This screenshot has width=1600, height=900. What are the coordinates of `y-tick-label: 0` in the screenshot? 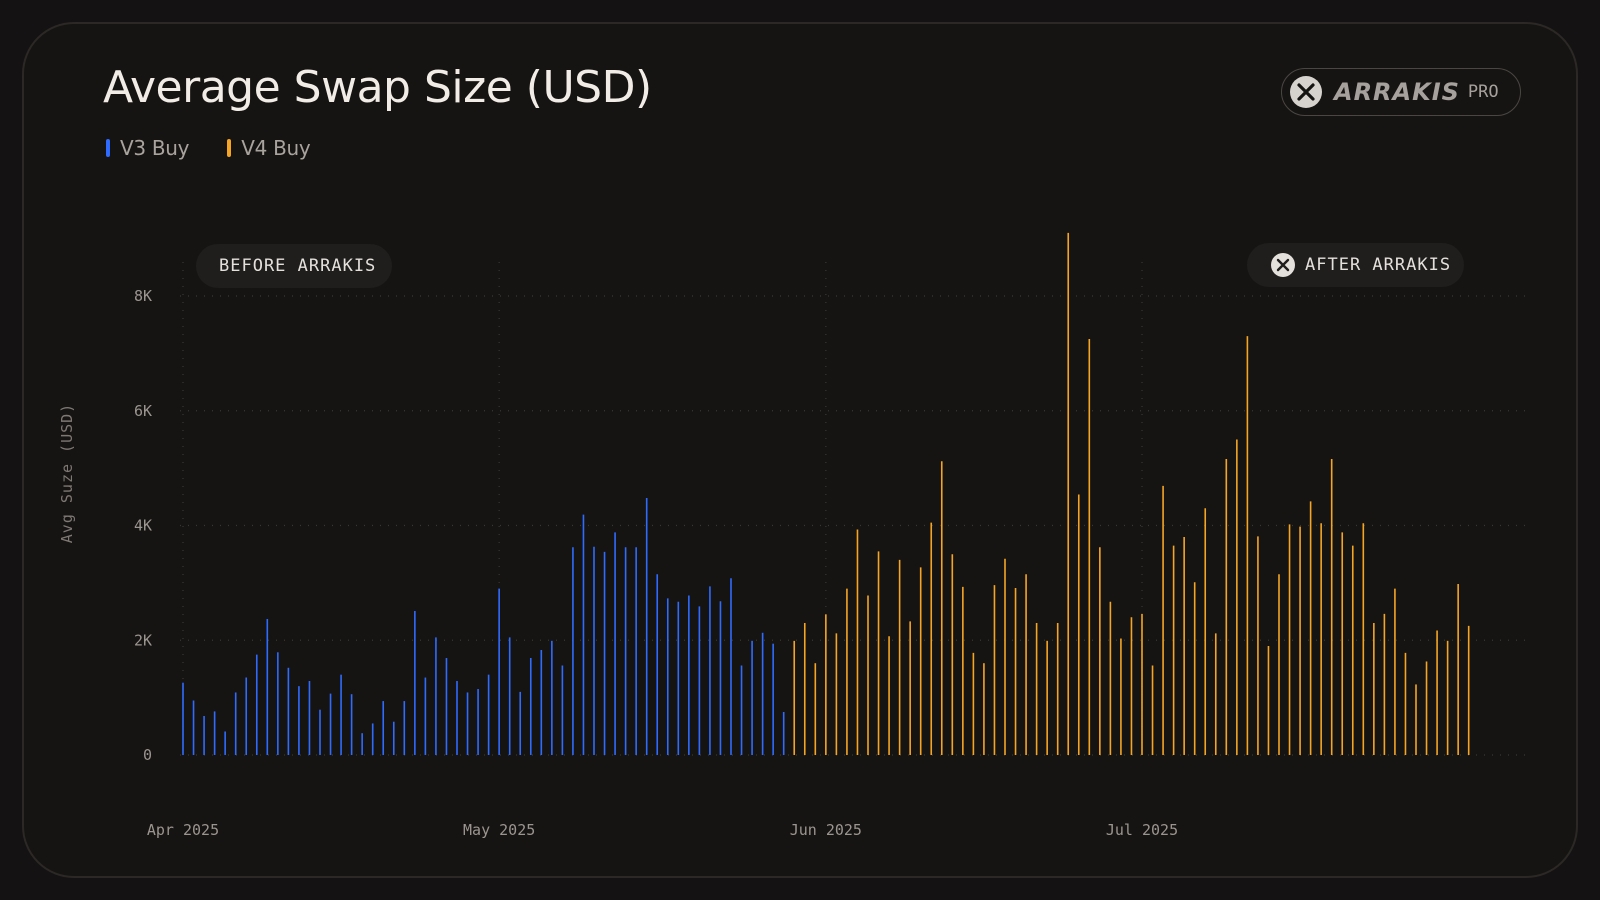 It's located at (147, 755).